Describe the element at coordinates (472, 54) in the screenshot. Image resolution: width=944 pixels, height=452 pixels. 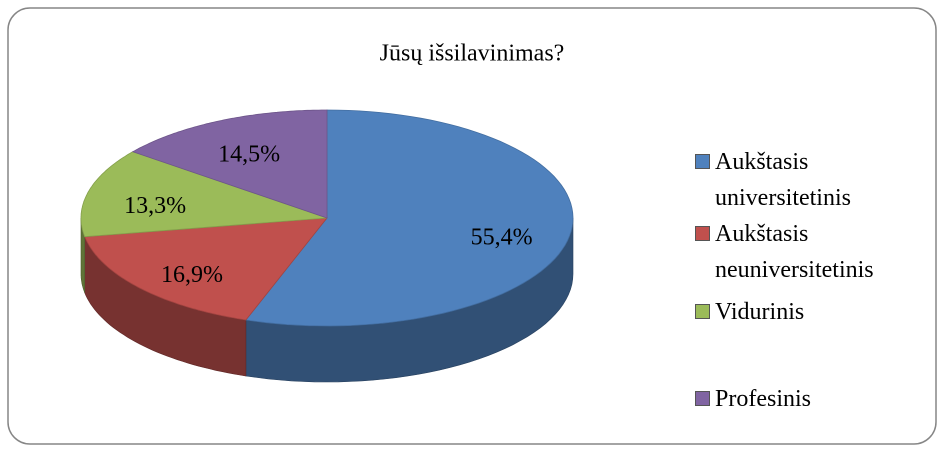
I see `chart-title: Jūsų išsilavinimas?` at that location.